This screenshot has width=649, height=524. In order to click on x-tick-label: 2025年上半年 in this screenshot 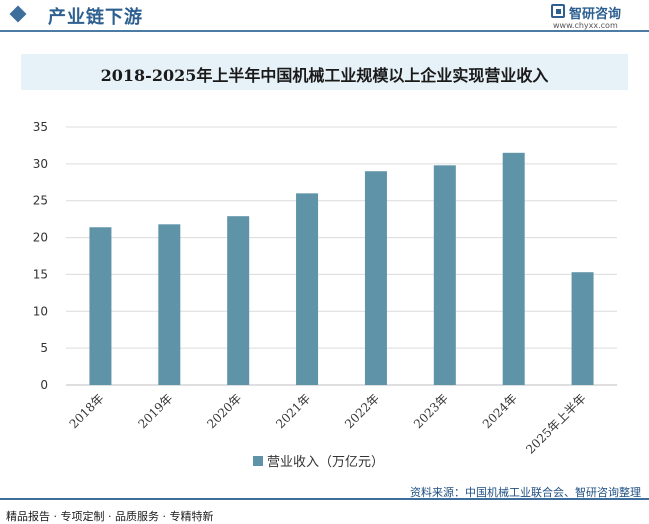, I will do `click(555, 423)`.